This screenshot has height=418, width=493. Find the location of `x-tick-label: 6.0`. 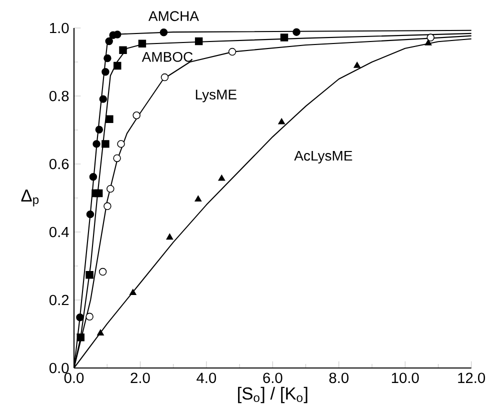

x-tick-label: 6.0 is located at coordinates (272, 378).